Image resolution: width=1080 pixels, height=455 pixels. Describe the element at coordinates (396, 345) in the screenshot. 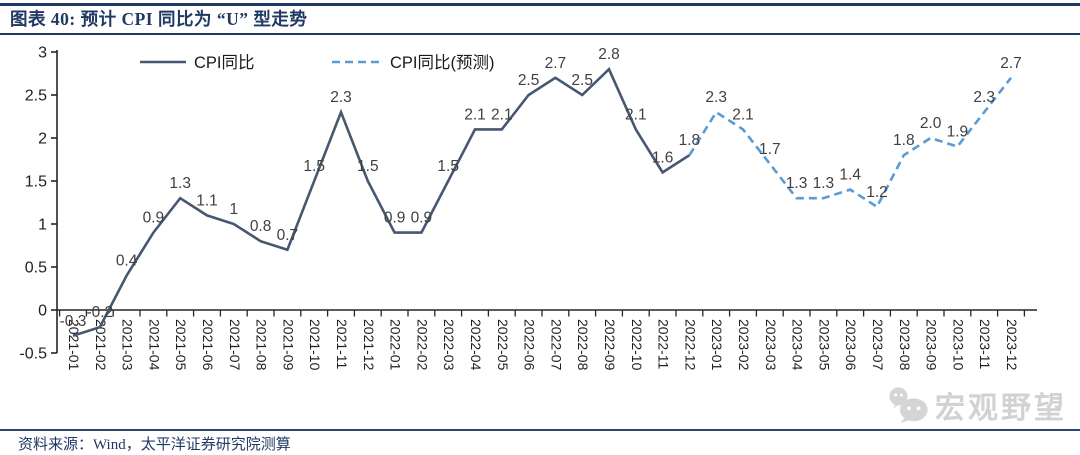

I see `x-tick-label: 2022-01` at that location.